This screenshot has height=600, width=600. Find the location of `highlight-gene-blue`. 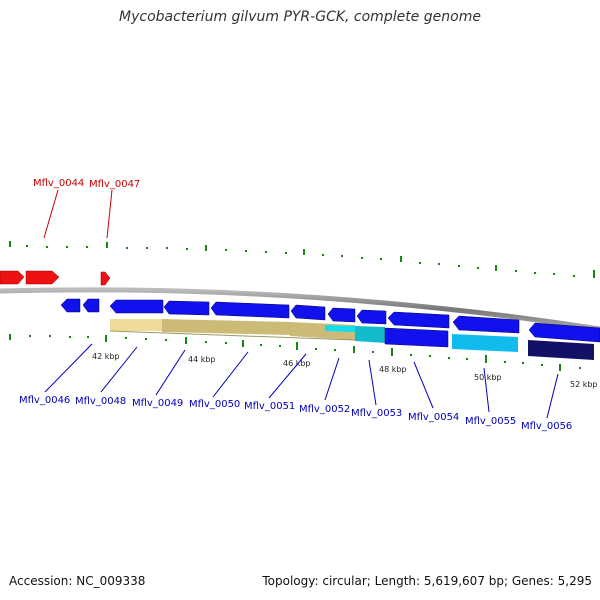

highlight-gene-blue is located at coordinates (416, 337).